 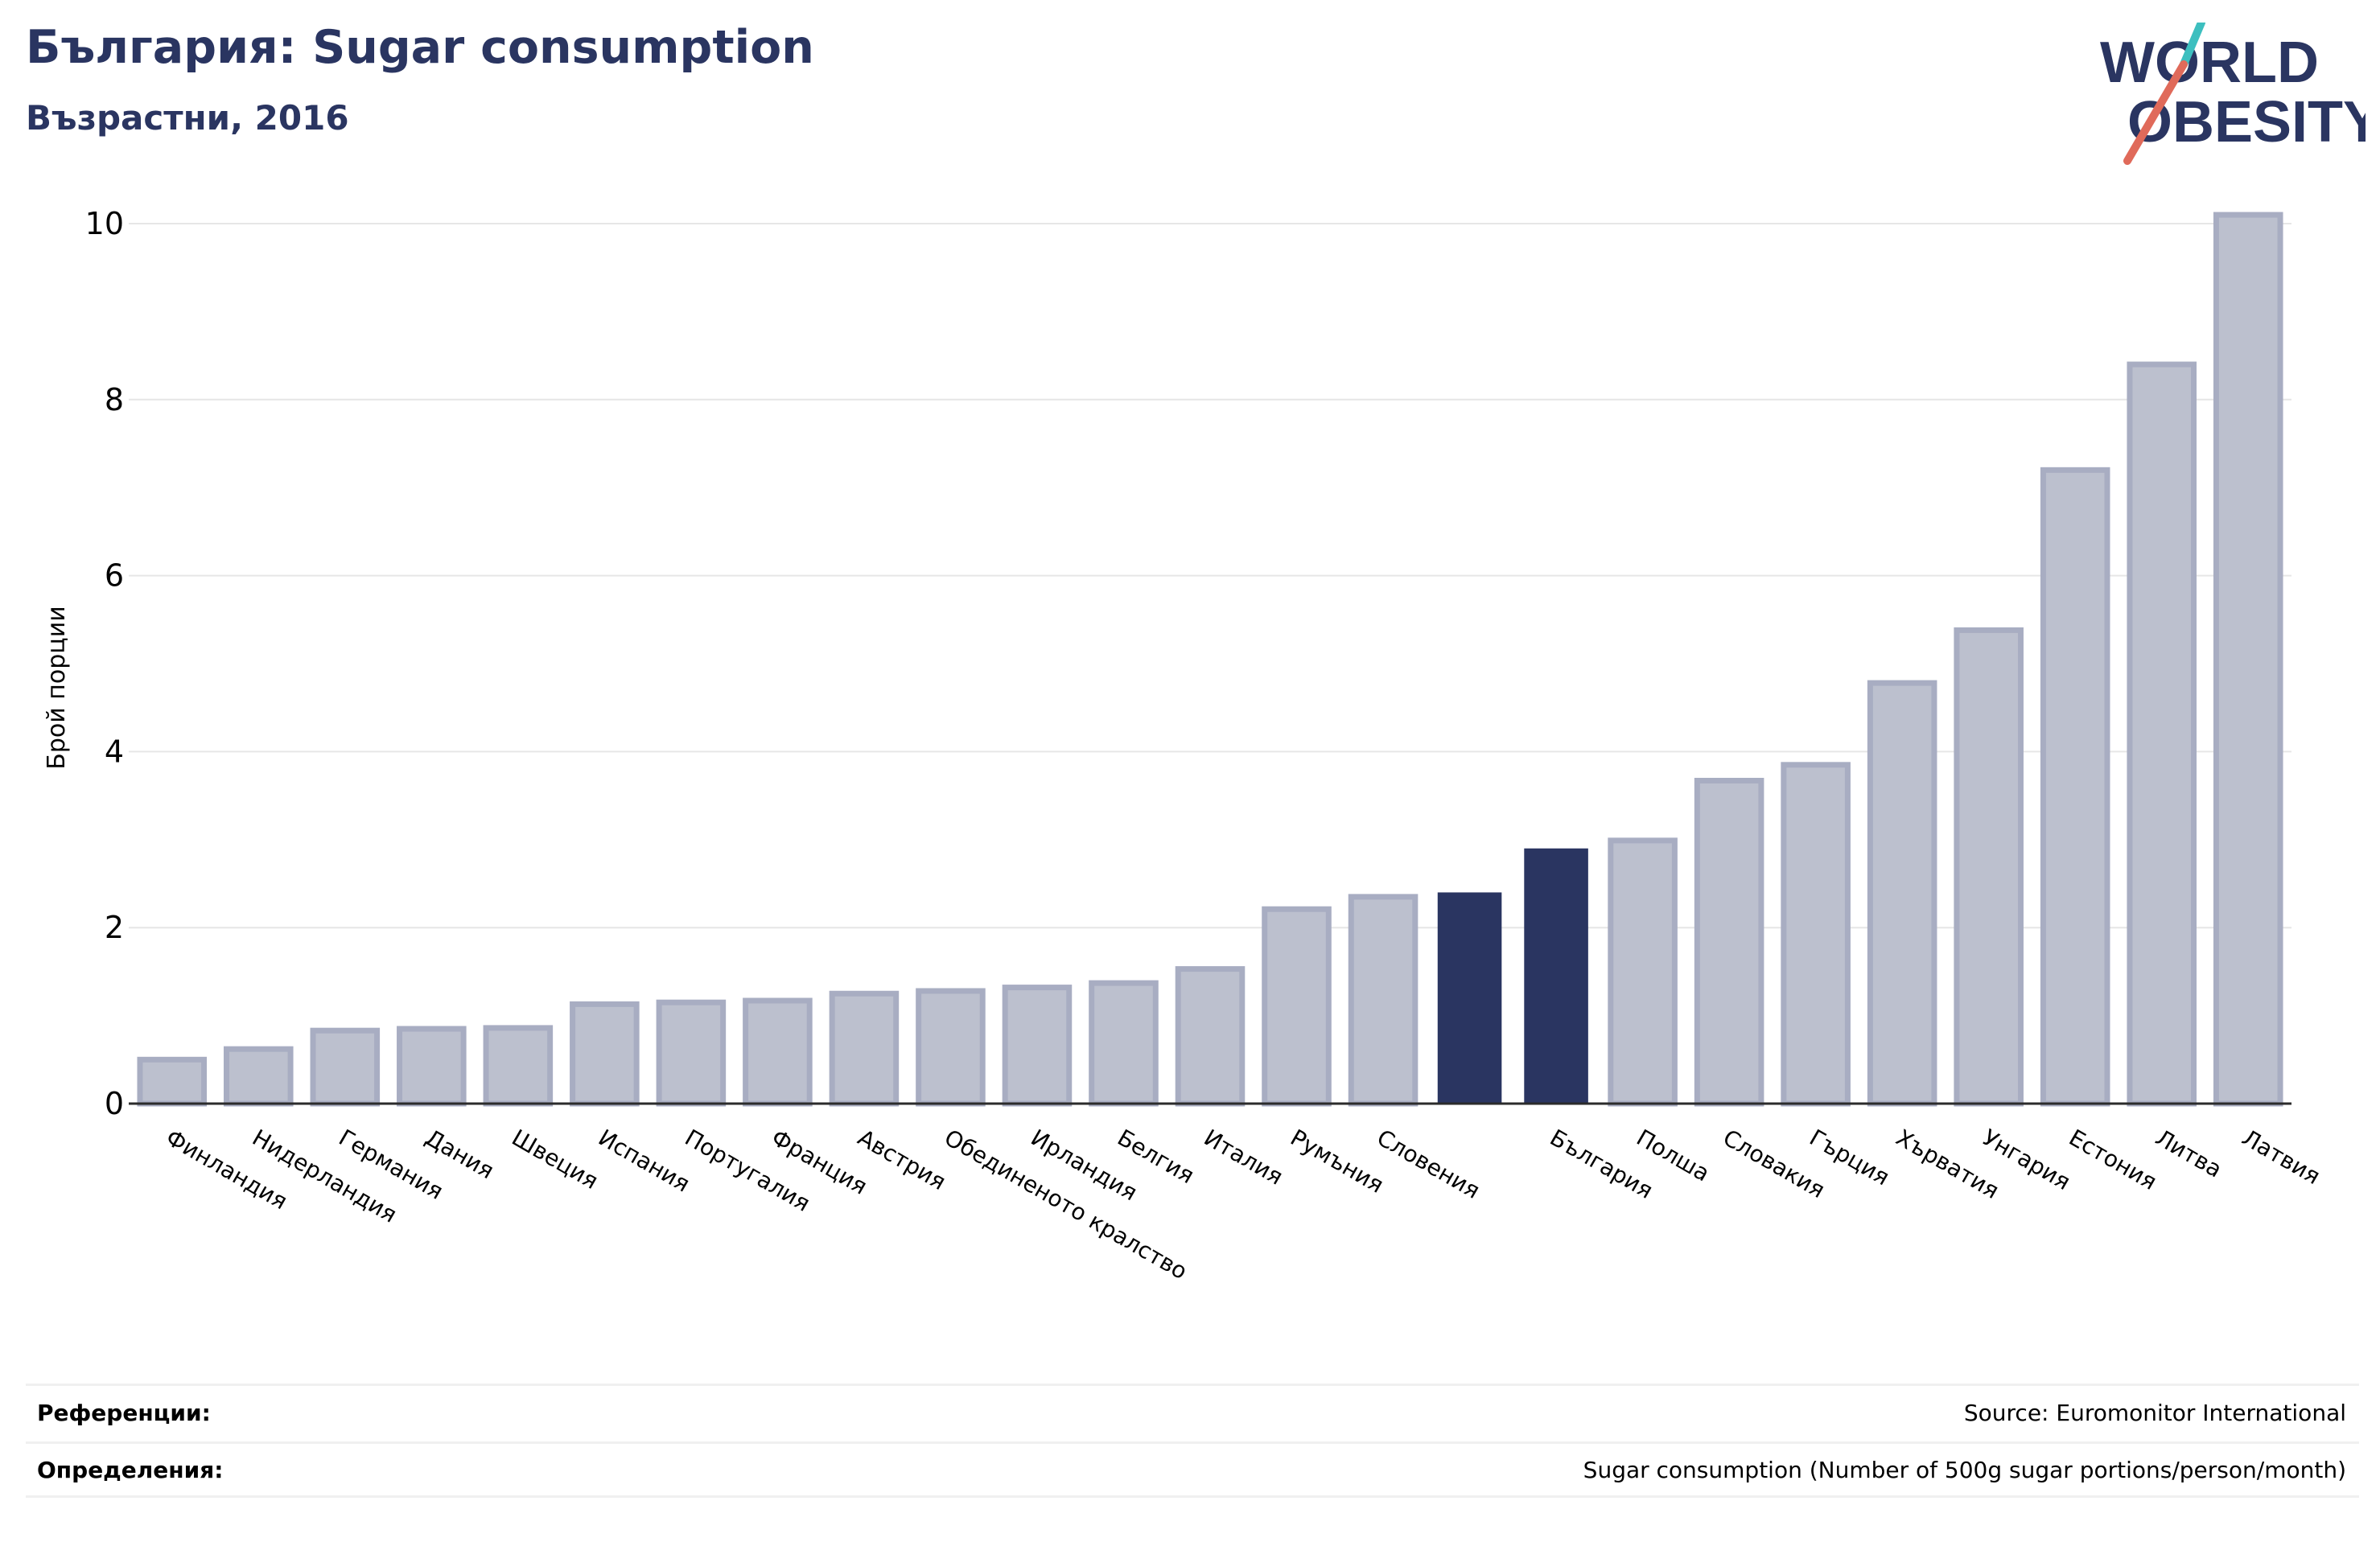 I want to click on page-title: България: Sugar consumption, so click(x=420, y=47).